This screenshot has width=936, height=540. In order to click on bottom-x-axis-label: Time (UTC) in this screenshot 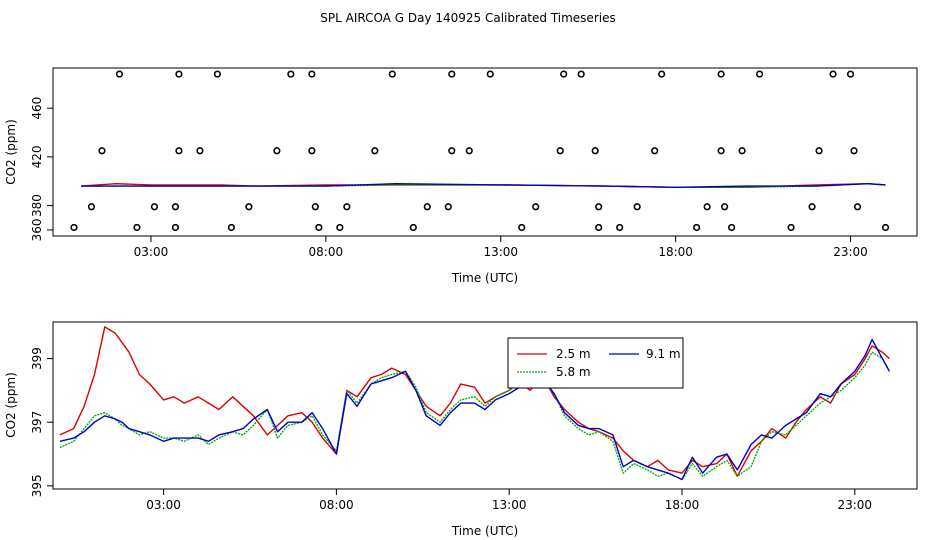, I will do `click(484, 531)`.